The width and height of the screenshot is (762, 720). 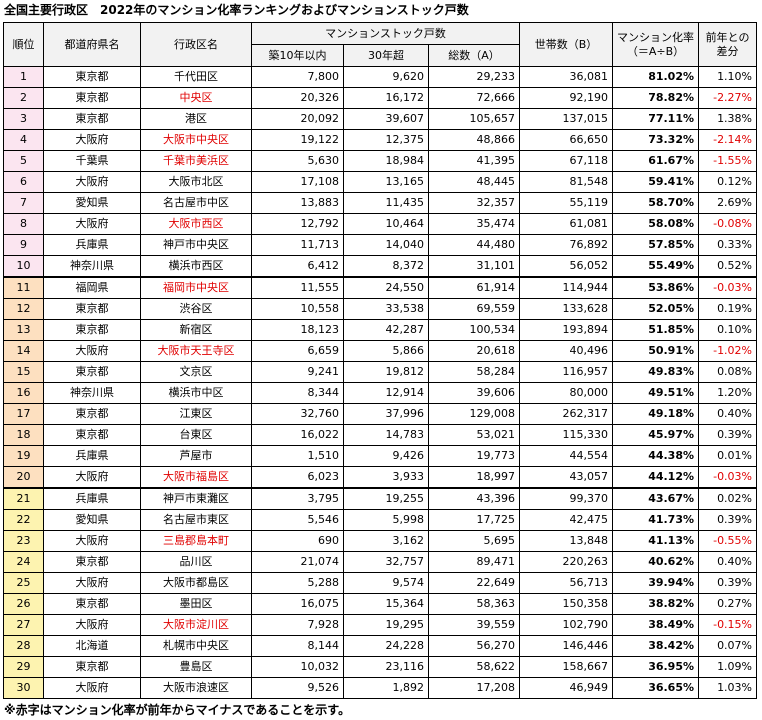 What do you see at coordinates (23, 688) in the screenshot?
I see `rank-cell: 30` at bounding box center [23, 688].